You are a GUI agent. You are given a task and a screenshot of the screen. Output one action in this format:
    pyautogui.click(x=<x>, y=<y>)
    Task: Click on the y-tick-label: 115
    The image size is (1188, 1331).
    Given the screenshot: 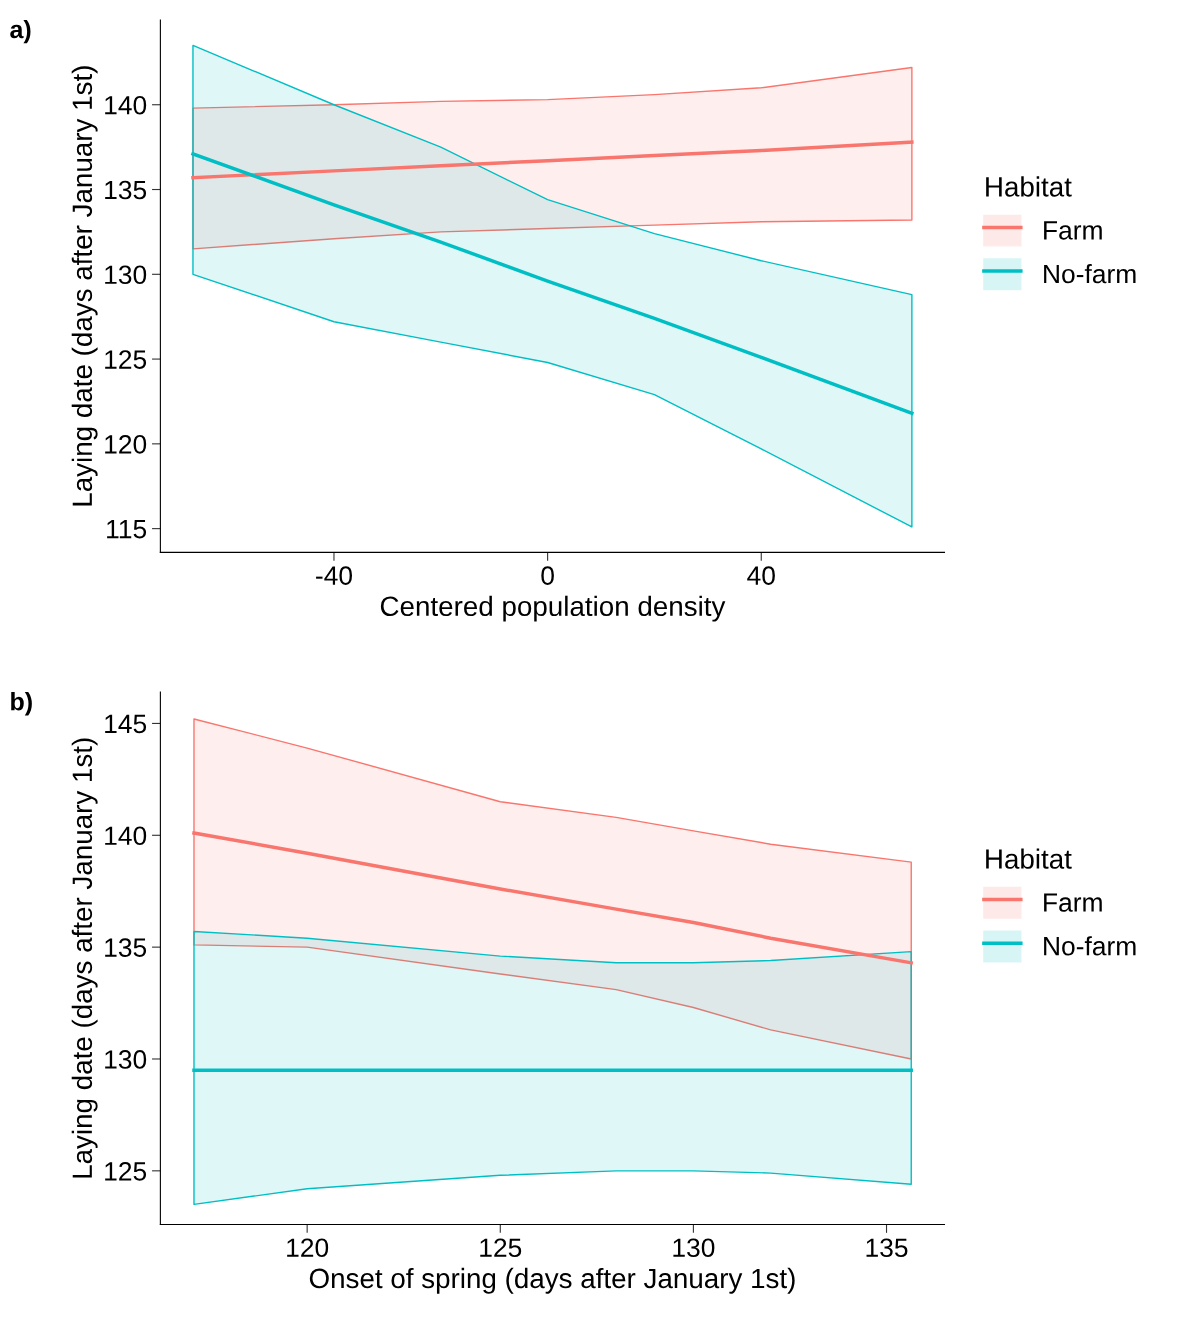 What is the action you would take?
    pyautogui.click(x=127, y=529)
    